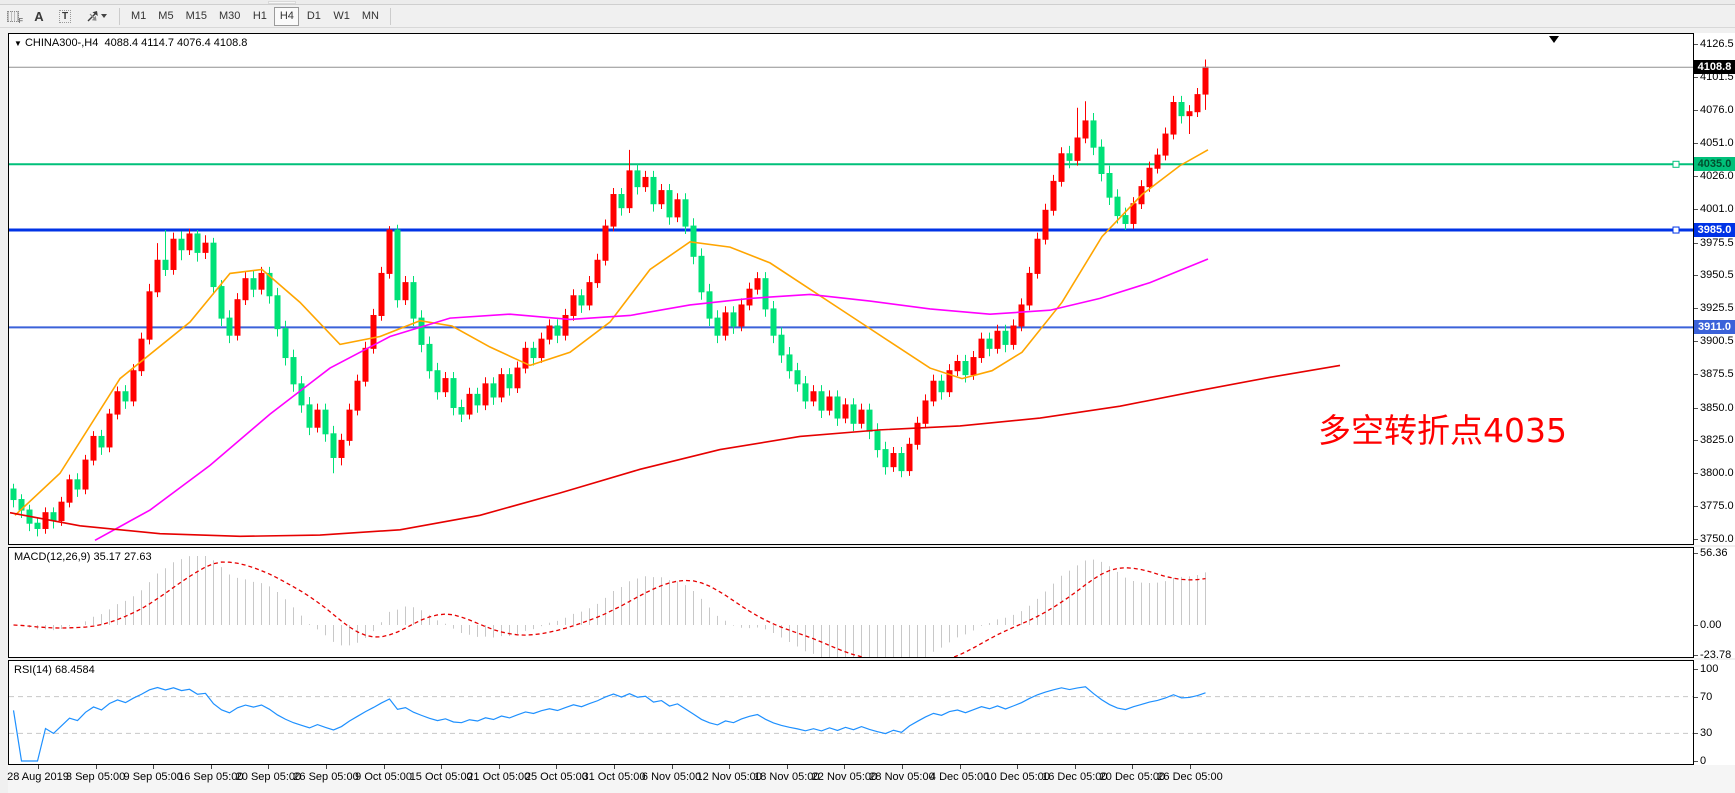  Describe the element at coordinates (139, 16) in the screenshot. I see `timeframe-button-M1: M1` at that location.